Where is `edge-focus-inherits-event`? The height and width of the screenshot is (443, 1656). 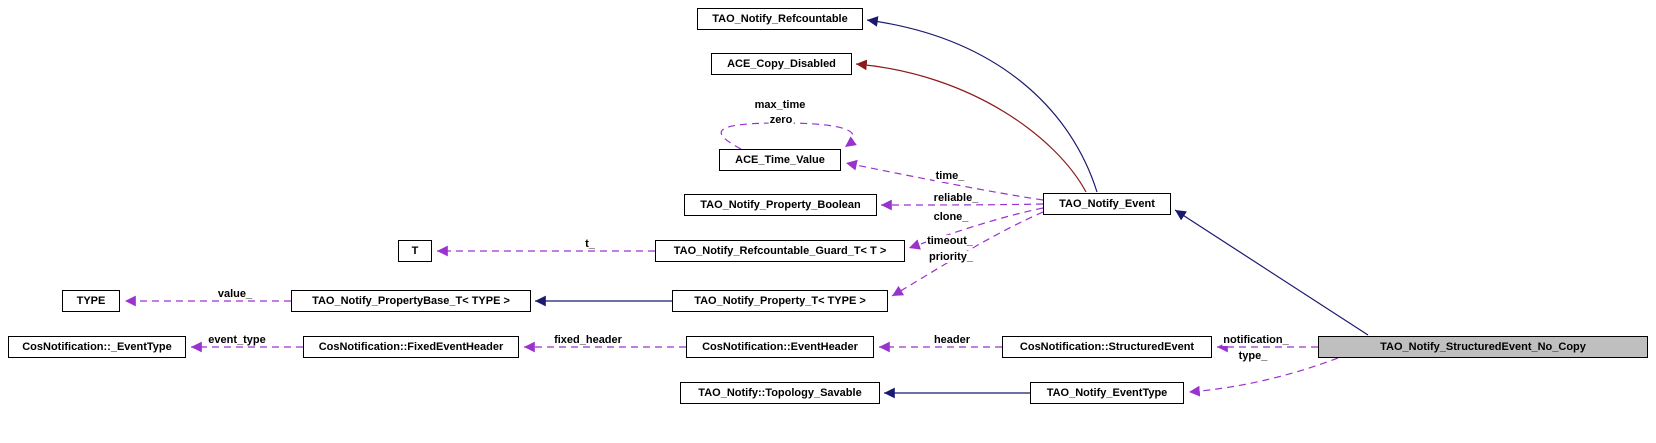 edge-focus-inherits-event is located at coordinates (1271, 272).